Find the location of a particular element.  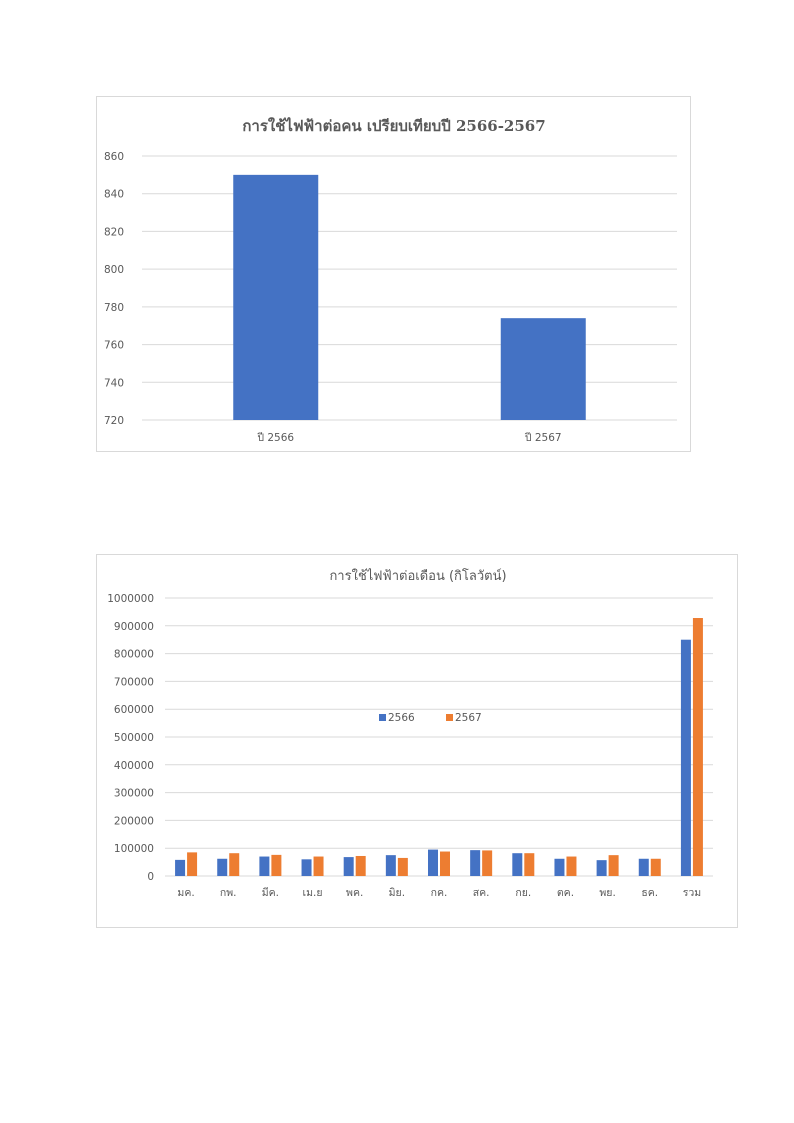

chart2-xtick-label: รวม is located at coordinates (692, 893).